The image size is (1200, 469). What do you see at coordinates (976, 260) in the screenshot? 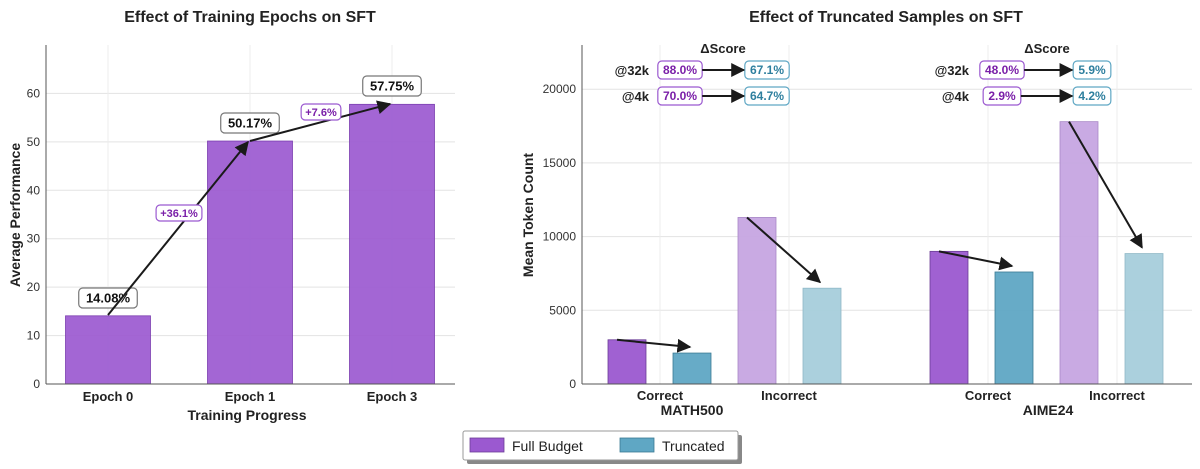
I see `right-arrow-aime24-correct` at bounding box center [976, 260].